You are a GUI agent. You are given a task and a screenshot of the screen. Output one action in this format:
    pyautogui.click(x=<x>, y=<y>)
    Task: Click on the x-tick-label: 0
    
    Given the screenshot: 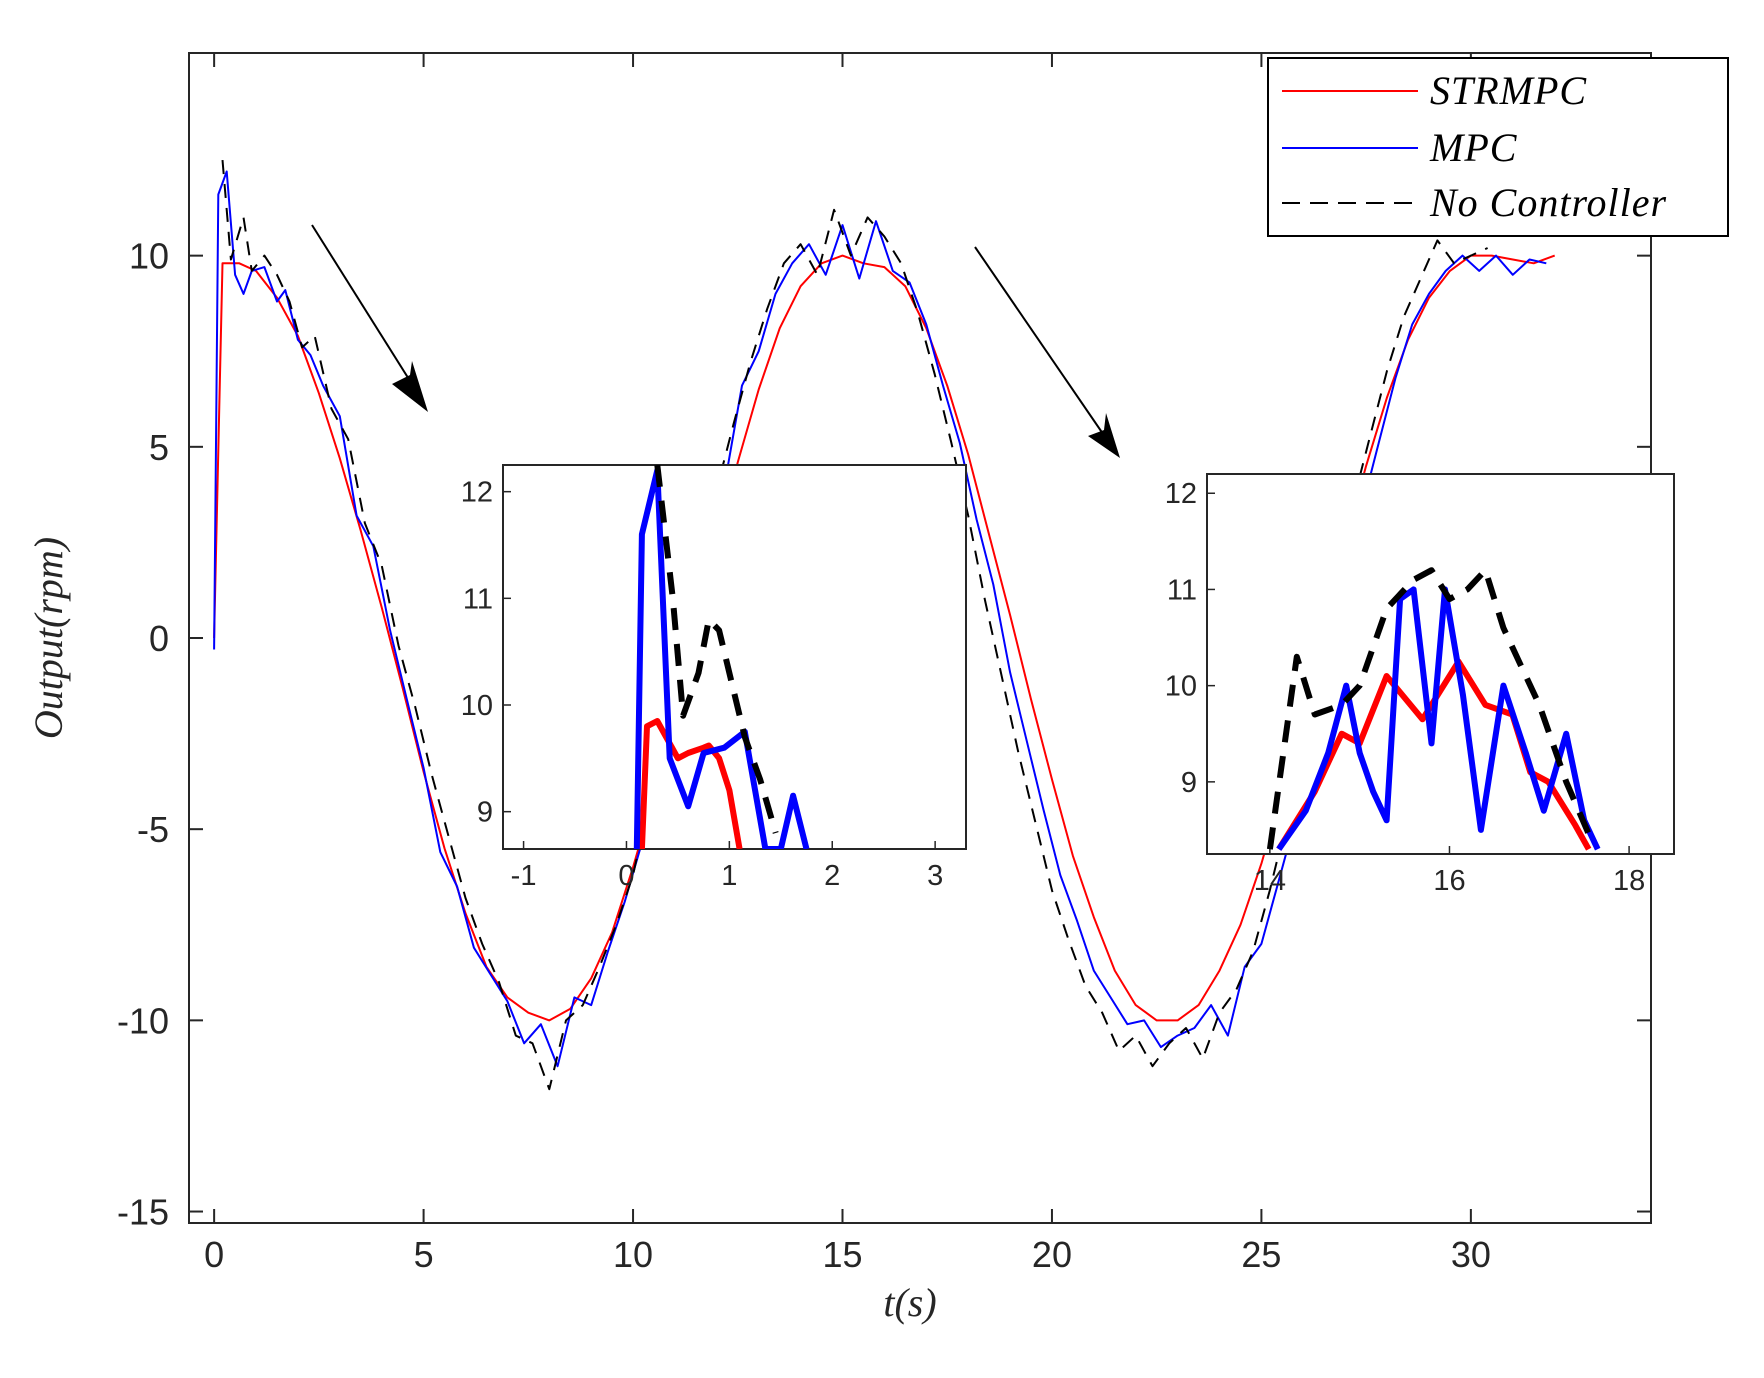 What is the action you would take?
    pyautogui.click(x=214, y=1254)
    